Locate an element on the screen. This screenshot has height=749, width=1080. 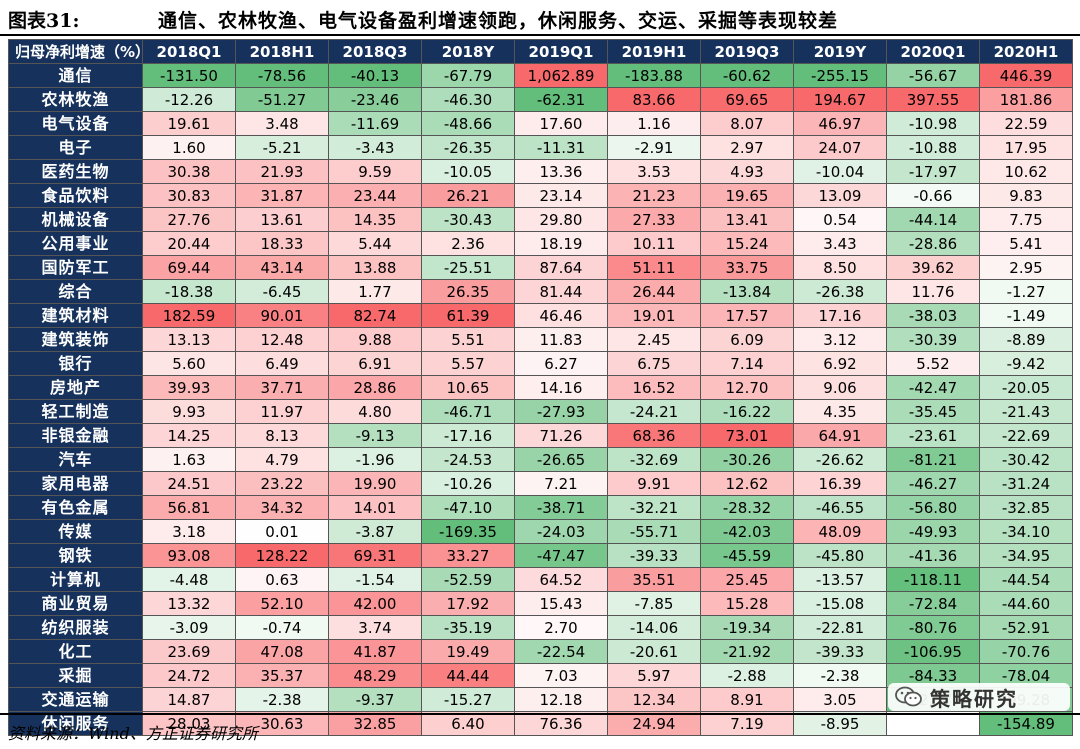
table-cell: 15.28 is located at coordinates (747, 603).